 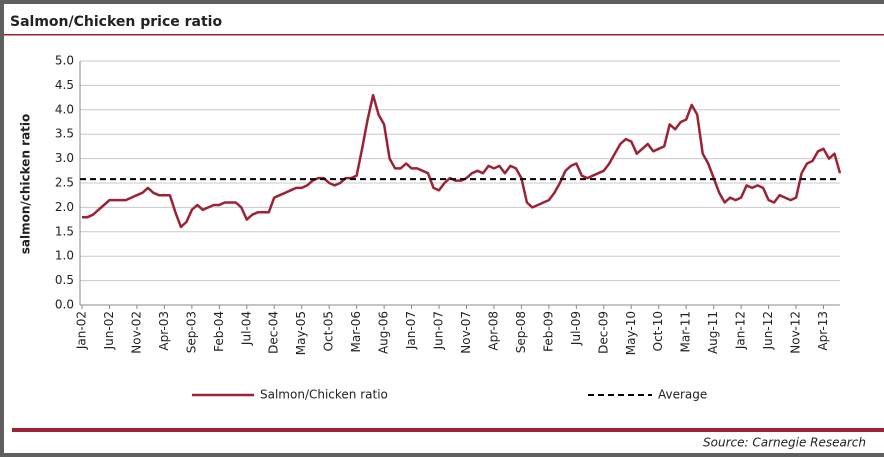 What do you see at coordinates (741, 330) in the screenshot?
I see `x-tick-label: Jan-12` at bounding box center [741, 330].